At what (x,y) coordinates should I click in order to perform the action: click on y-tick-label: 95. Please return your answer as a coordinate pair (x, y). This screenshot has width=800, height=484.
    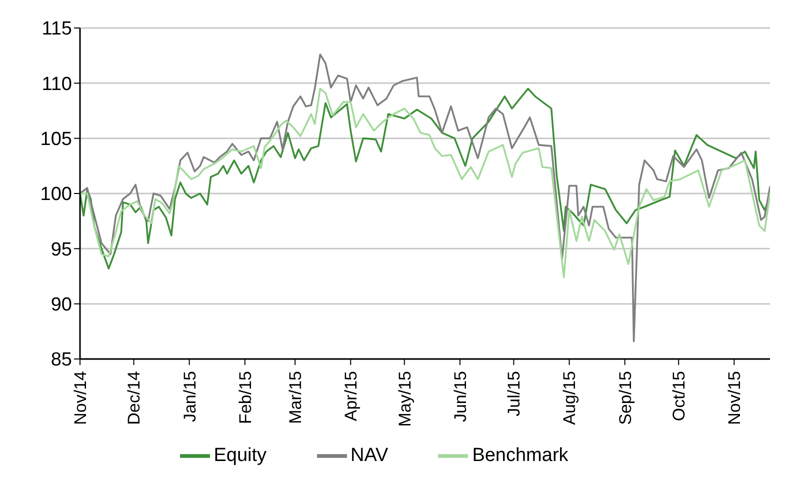
    Looking at the image, I should click on (61, 249).